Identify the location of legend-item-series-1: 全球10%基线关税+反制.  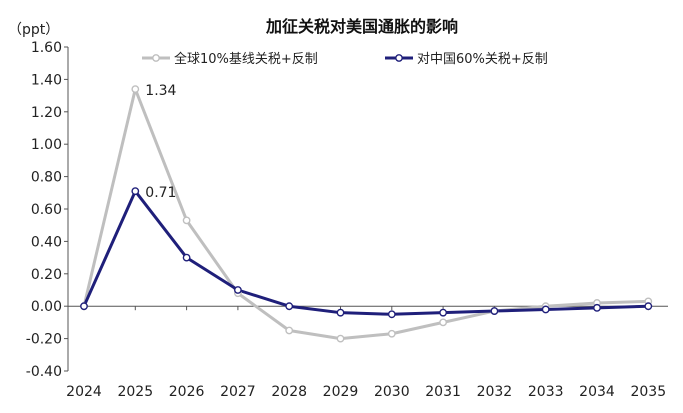
(230, 59).